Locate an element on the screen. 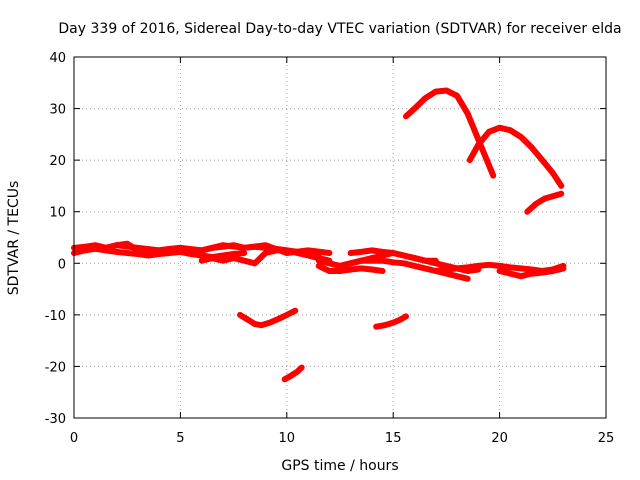 The image size is (640, 480). y-tick-label: 40 is located at coordinates (57, 58).